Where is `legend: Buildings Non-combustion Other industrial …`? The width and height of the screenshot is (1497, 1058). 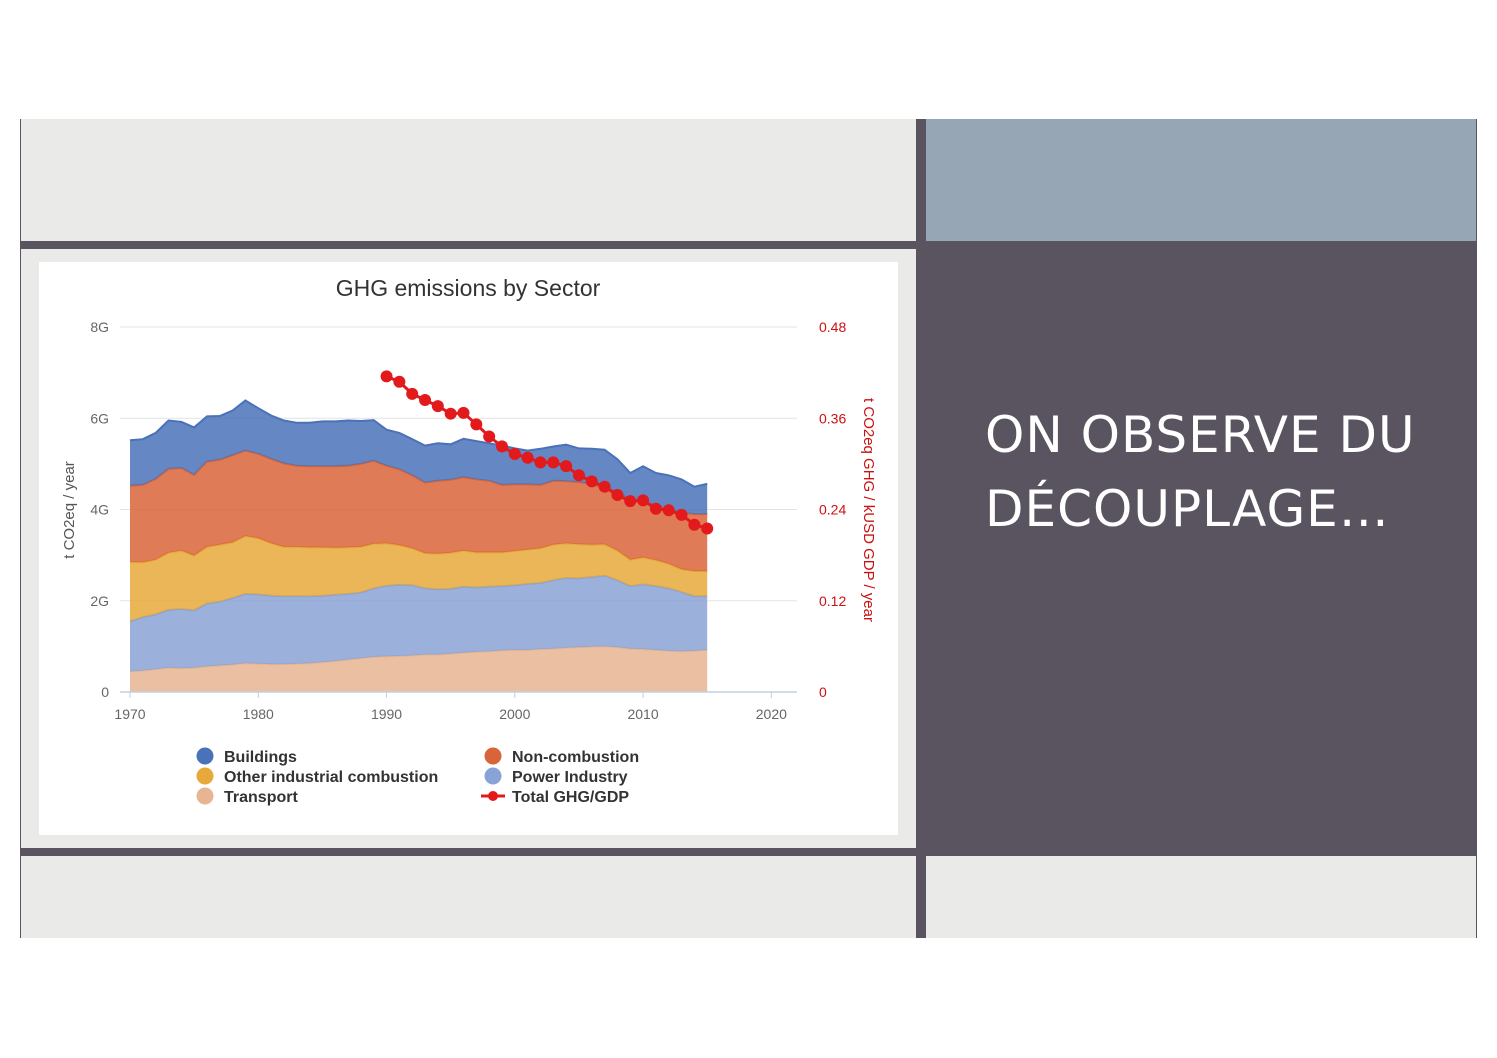
legend: Buildings Non-combustion Other industrial … is located at coordinates (417, 776).